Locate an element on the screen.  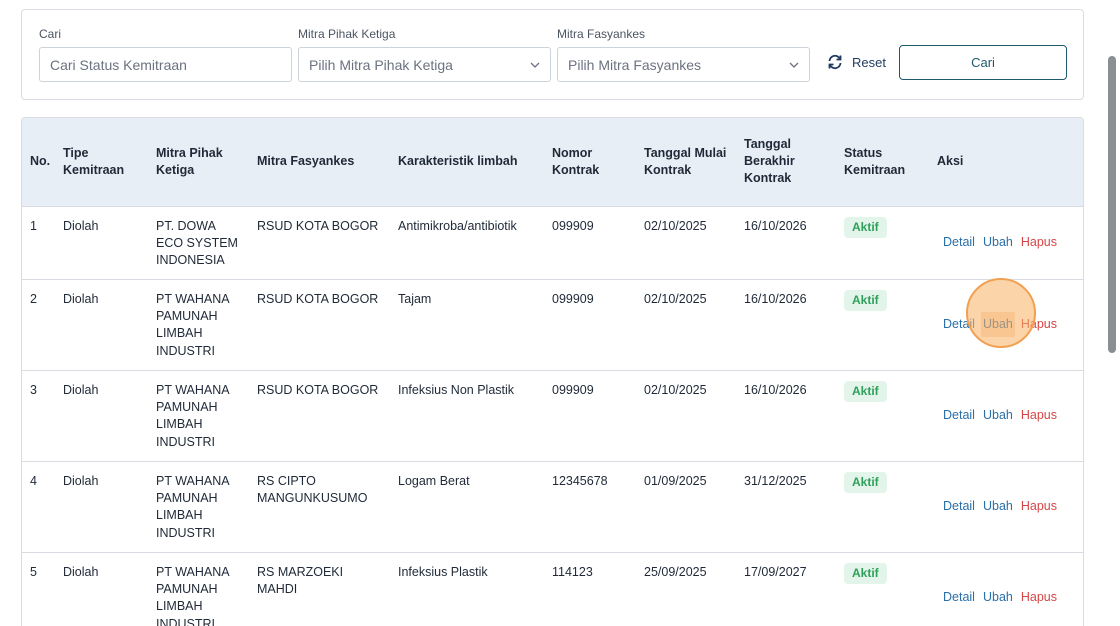
cell-kontrak: 12345678 is located at coordinates (590, 506).